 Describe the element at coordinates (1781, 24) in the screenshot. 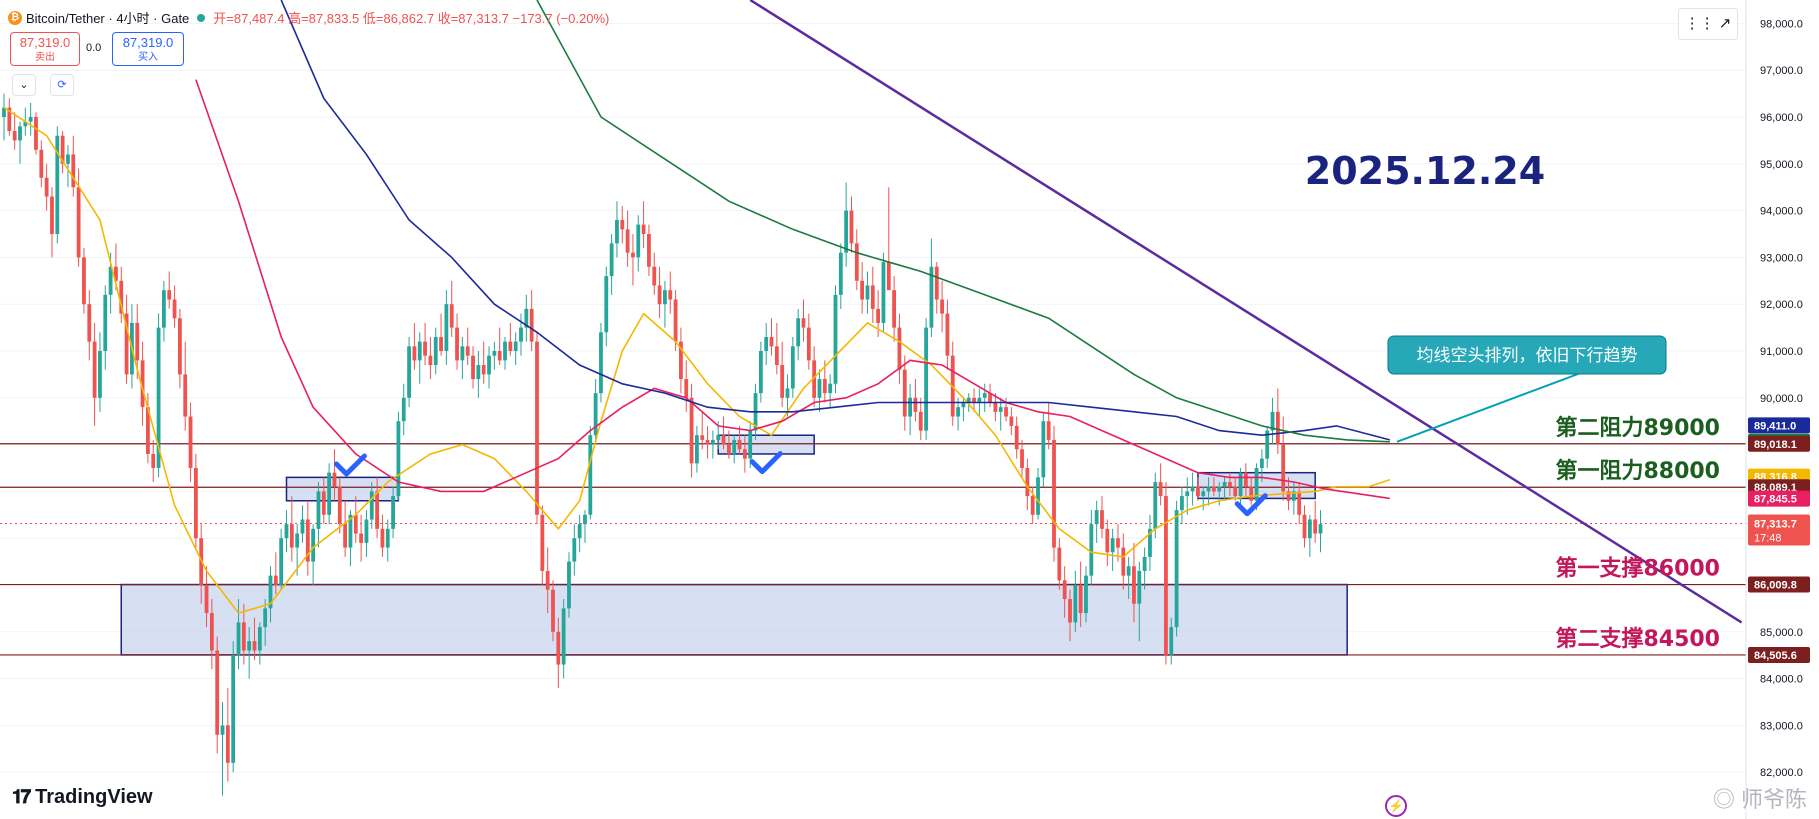

I see `tick-label: 98,000.0` at that location.